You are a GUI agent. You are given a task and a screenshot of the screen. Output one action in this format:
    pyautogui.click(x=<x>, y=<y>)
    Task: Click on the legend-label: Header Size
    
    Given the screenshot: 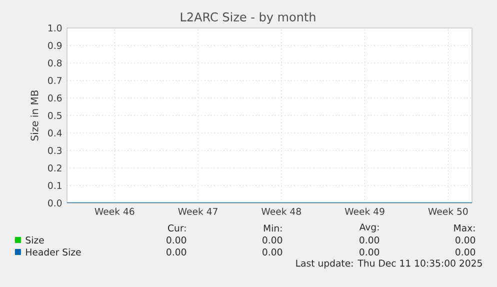 What is the action you would take?
    pyautogui.click(x=53, y=252)
    